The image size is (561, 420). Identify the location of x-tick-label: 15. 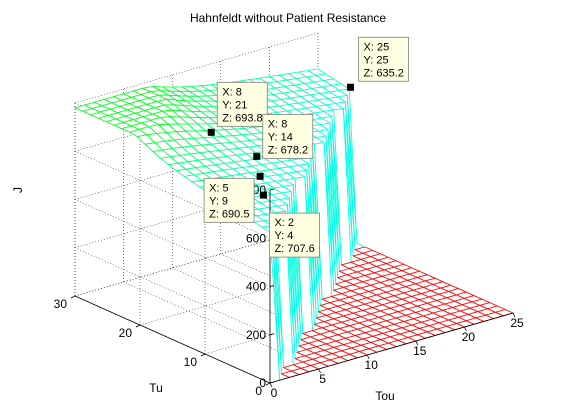
(420, 351).